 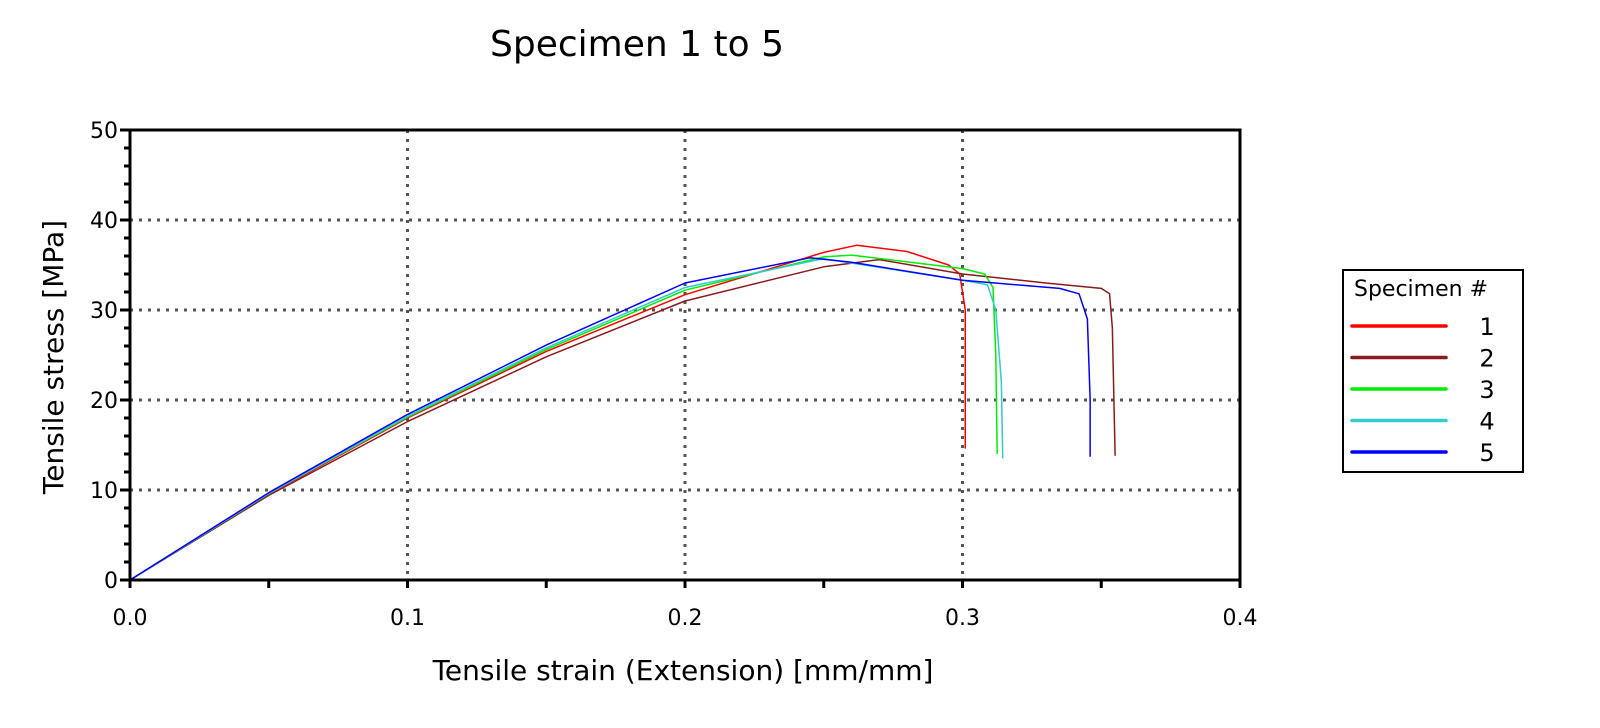 What do you see at coordinates (1486, 422) in the screenshot?
I see `legend-label-4: 4` at bounding box center [1486, 422].